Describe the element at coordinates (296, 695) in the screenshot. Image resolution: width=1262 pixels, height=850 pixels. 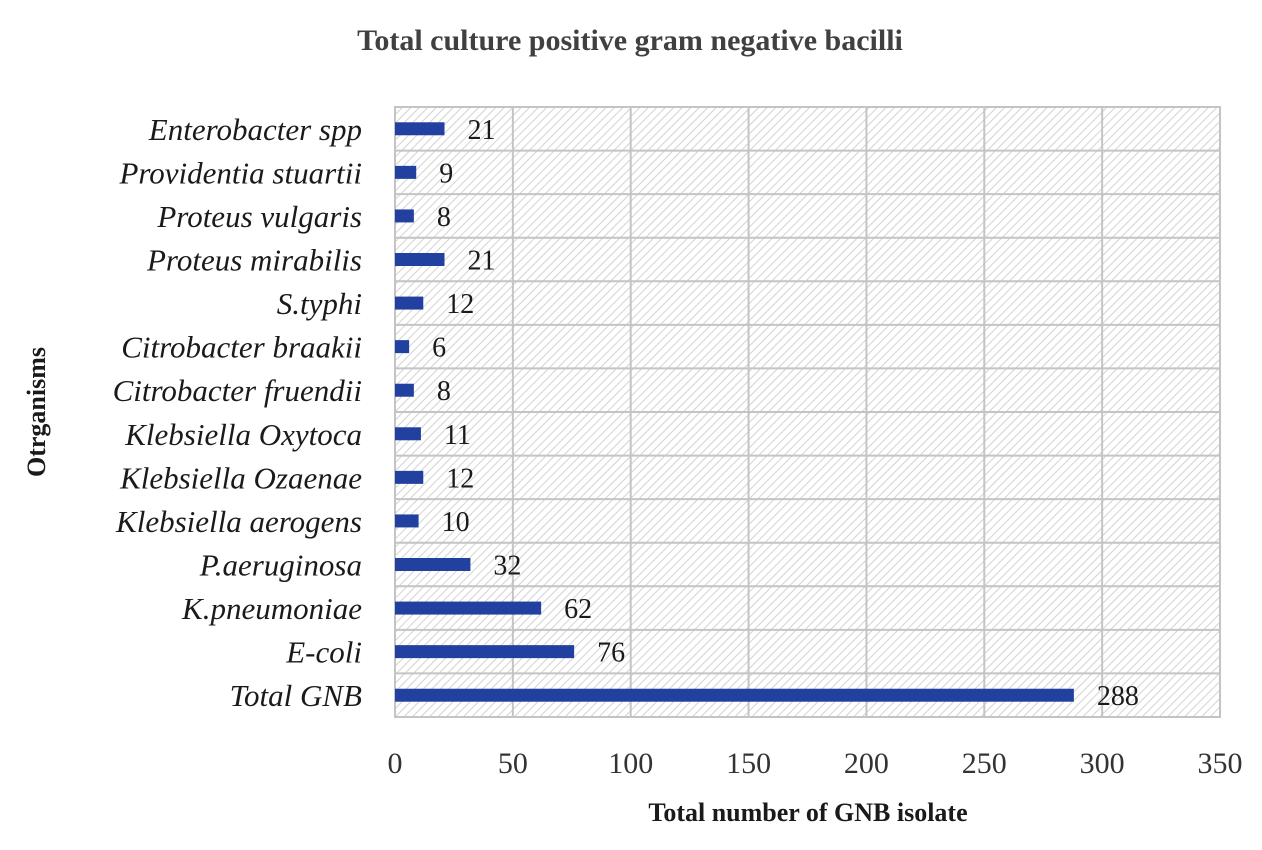
I see `category-label: Total GNB` at that location.